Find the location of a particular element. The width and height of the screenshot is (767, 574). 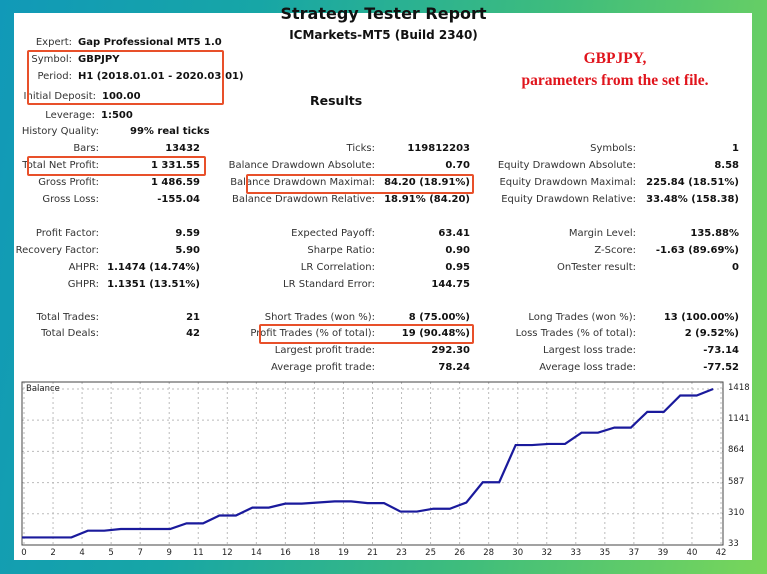

balance-dd-rel-val-row: 18.91% (84.20) is located at coordinates (425, 200).